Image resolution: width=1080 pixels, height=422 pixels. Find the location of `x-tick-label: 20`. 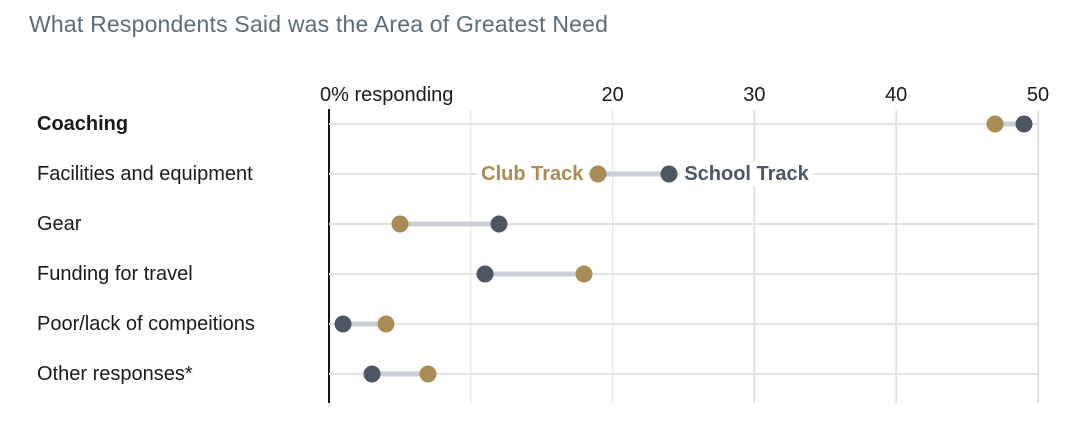

x-tick-label: 20 is located at coordinates (612, 95).